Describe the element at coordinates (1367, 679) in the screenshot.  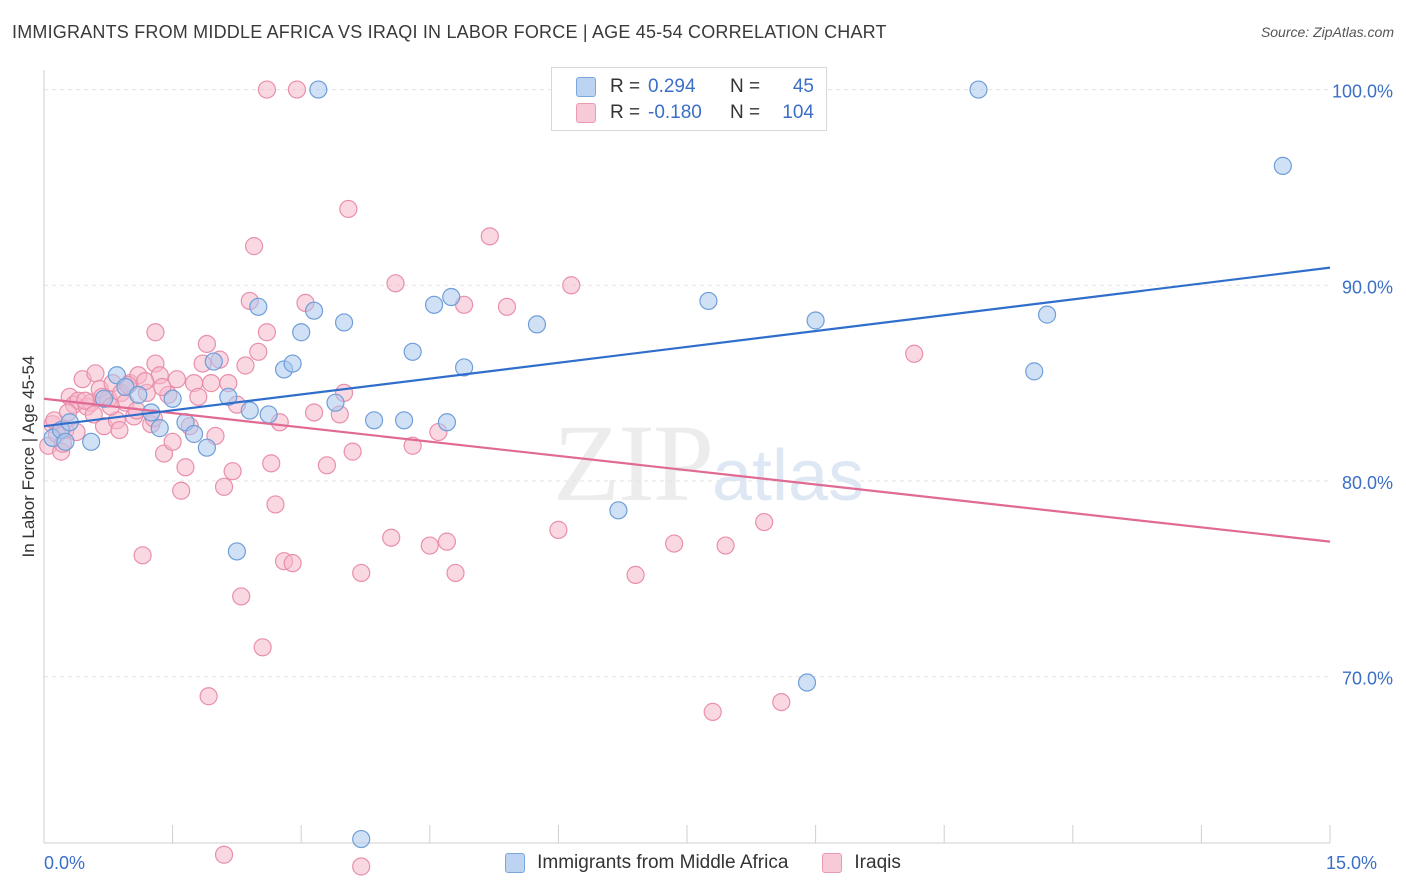
I see `y-tick-label: 70.0%` at that location.